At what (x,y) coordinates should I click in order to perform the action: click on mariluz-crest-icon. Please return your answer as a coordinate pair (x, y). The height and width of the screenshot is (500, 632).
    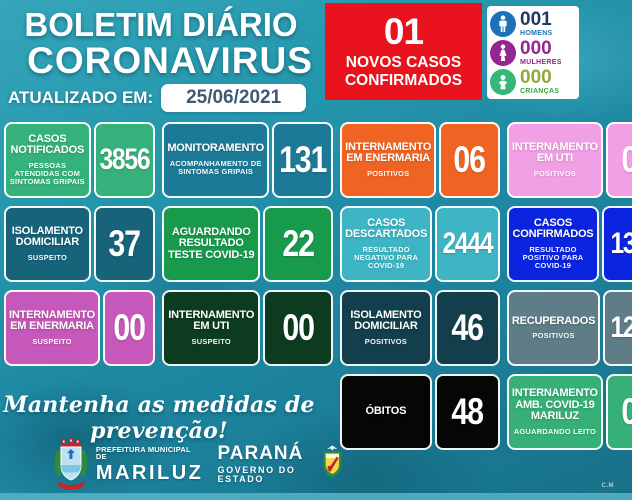
    Looking at the image, I should click on (71, 464).